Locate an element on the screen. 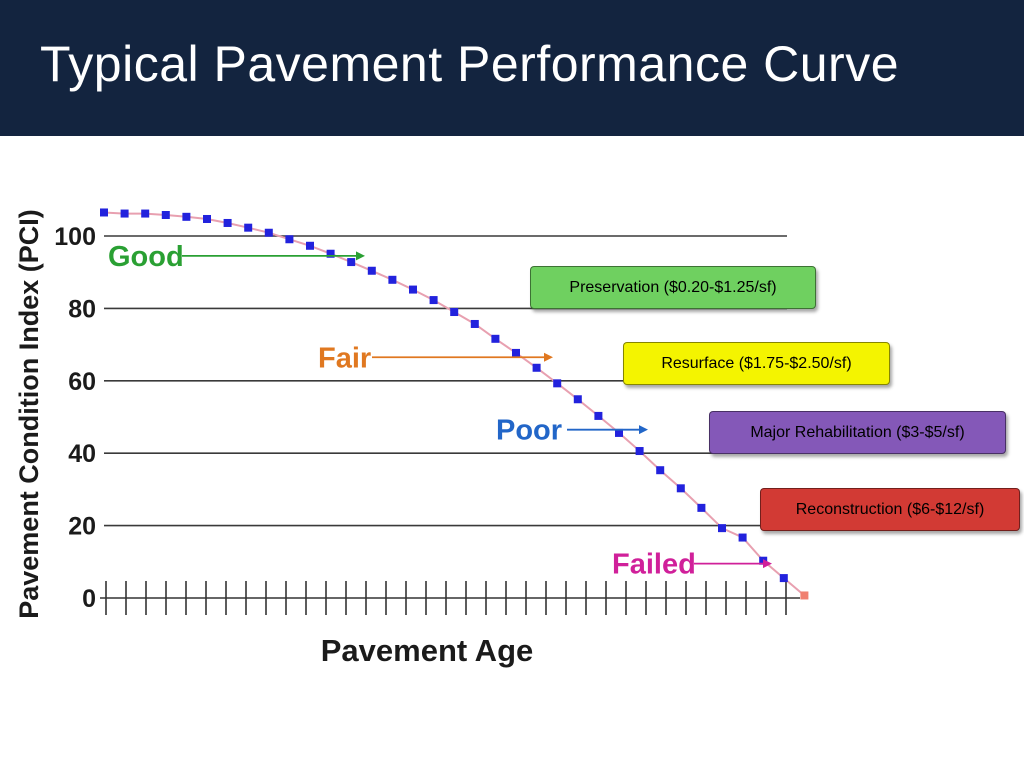  condition-label-failed: Failed is located at coordinates (654, 565).